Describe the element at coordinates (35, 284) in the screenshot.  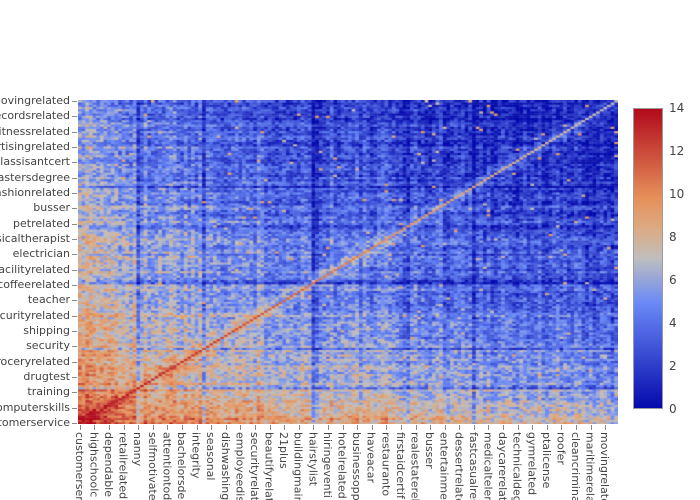
I see `y-tick-label: coffeerelated` at that location.